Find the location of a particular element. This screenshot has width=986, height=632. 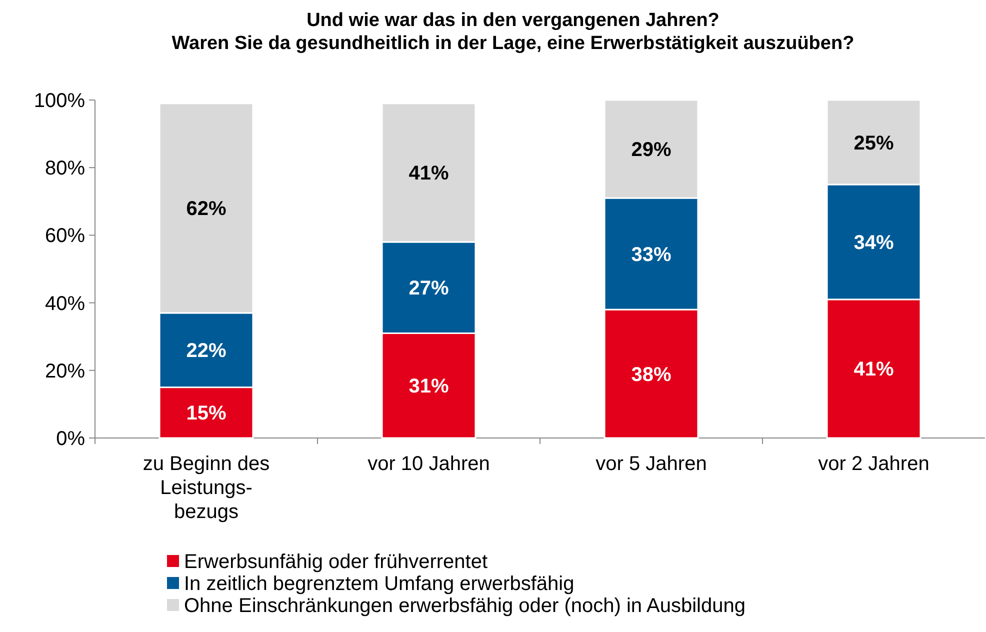

x-tick-label: vor 10 Jahren is located at coordinates (429, 464).